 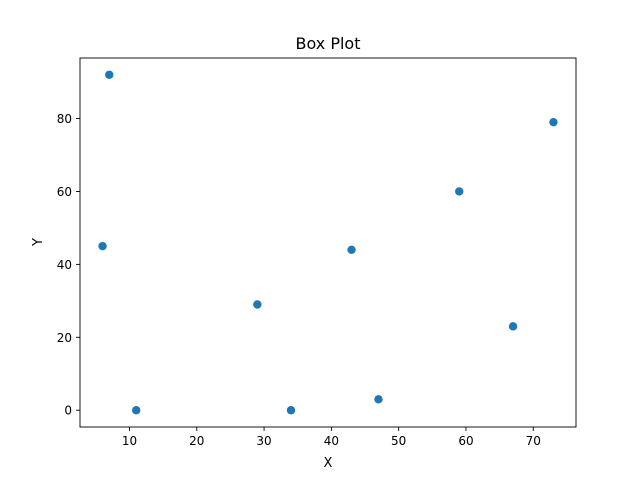 What do you see at coordinates (38, 242) in the screenshot?
I see `y-axis-label: Y` at bounding box center [38, 242].